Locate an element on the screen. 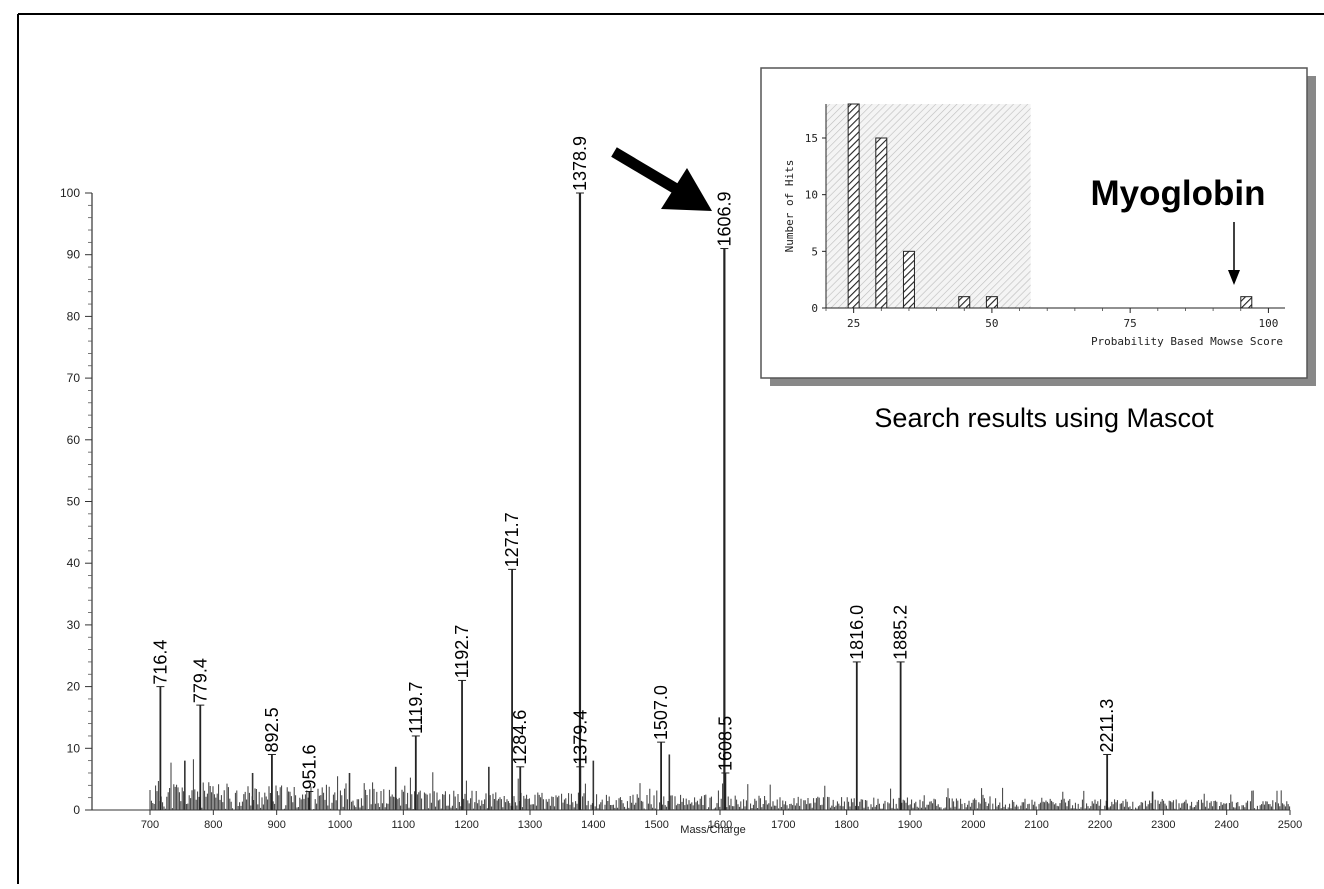  x-tick-label: 1500 is located at coordinates (656, 825).